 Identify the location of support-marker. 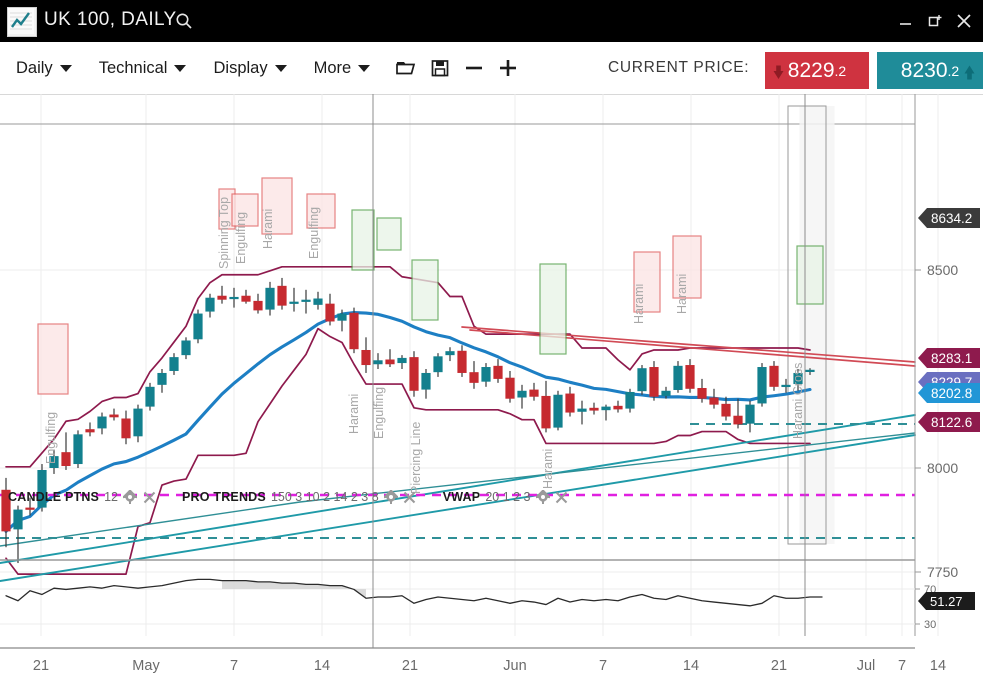
(949, 422).